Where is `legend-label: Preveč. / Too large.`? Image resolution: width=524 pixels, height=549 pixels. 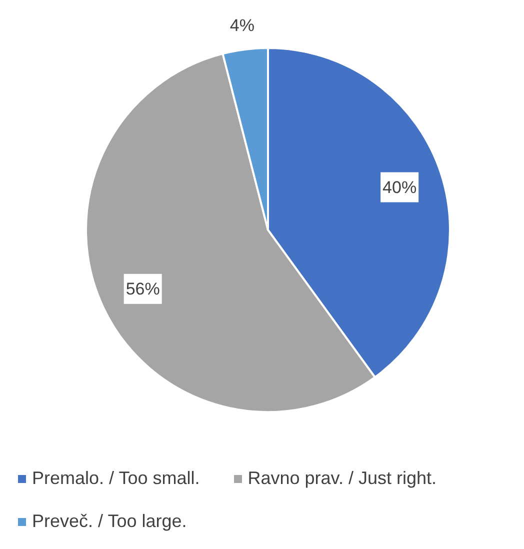 legend-label: Preveč. / Too large. is located at coordinates (109, 521).